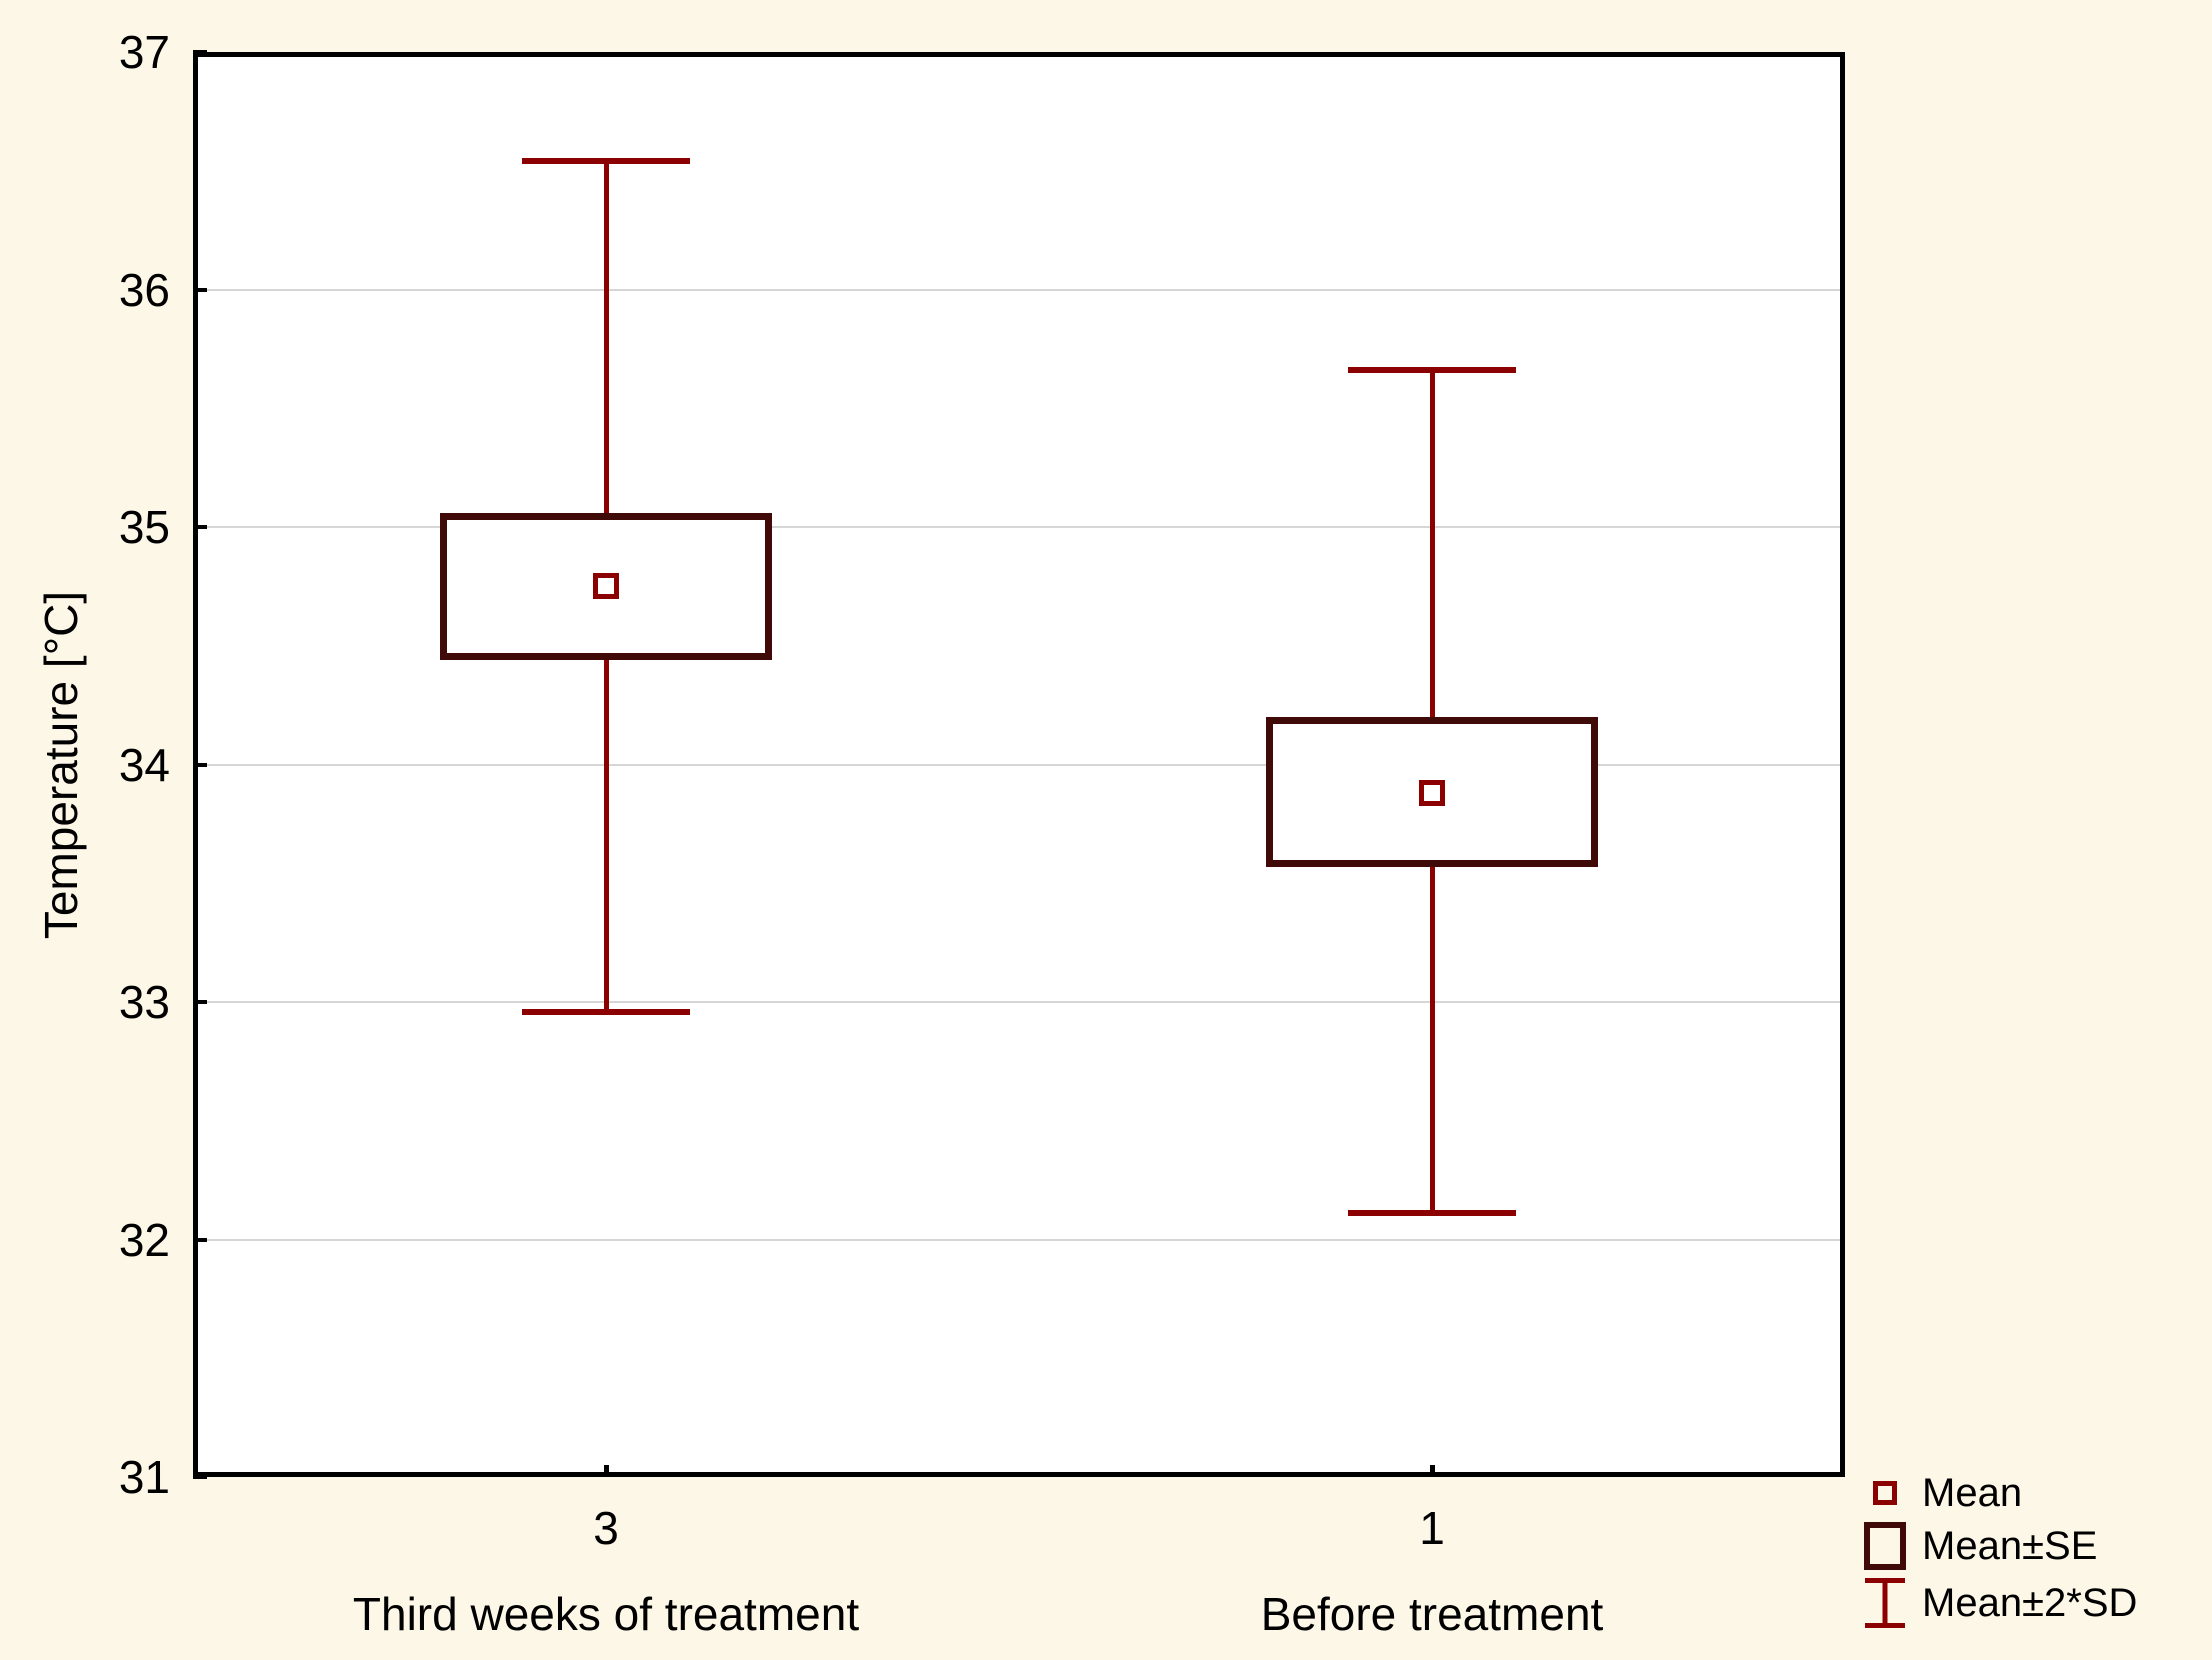 This screenshot has width=2212, height=1660. Describe the element at coordinates (144, 289) in the screenshot. I see `y-tick-label: 36` at that location.